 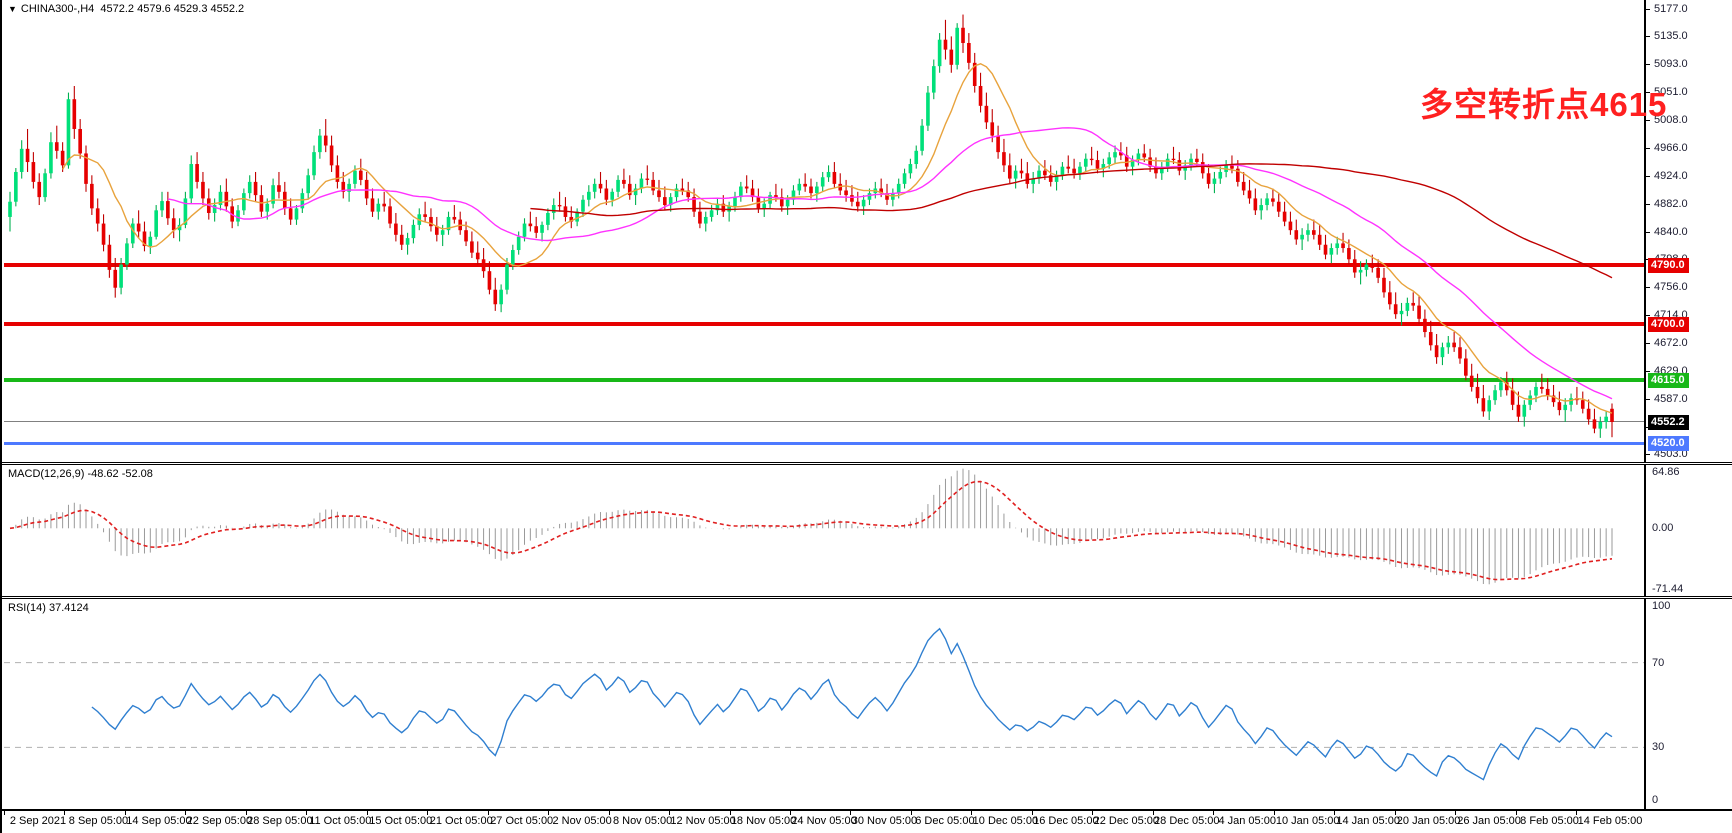 What do you see at coordinates (1667, 120) in the screenshot?
I see `price-axis-tick: 5008.0` at bounding box center [1667, 120].